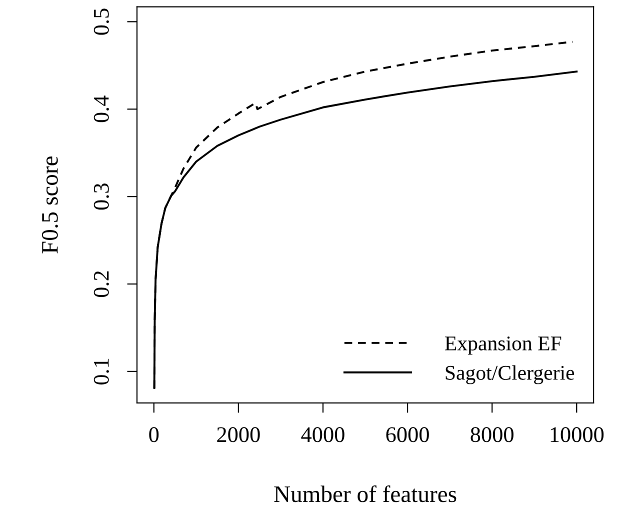 This screenshot has width=617, height=526. What do you see at coordinates (322, 434) in the screenshot?
I see `x-tick-label: 4000` at bounding box center [322, 434].